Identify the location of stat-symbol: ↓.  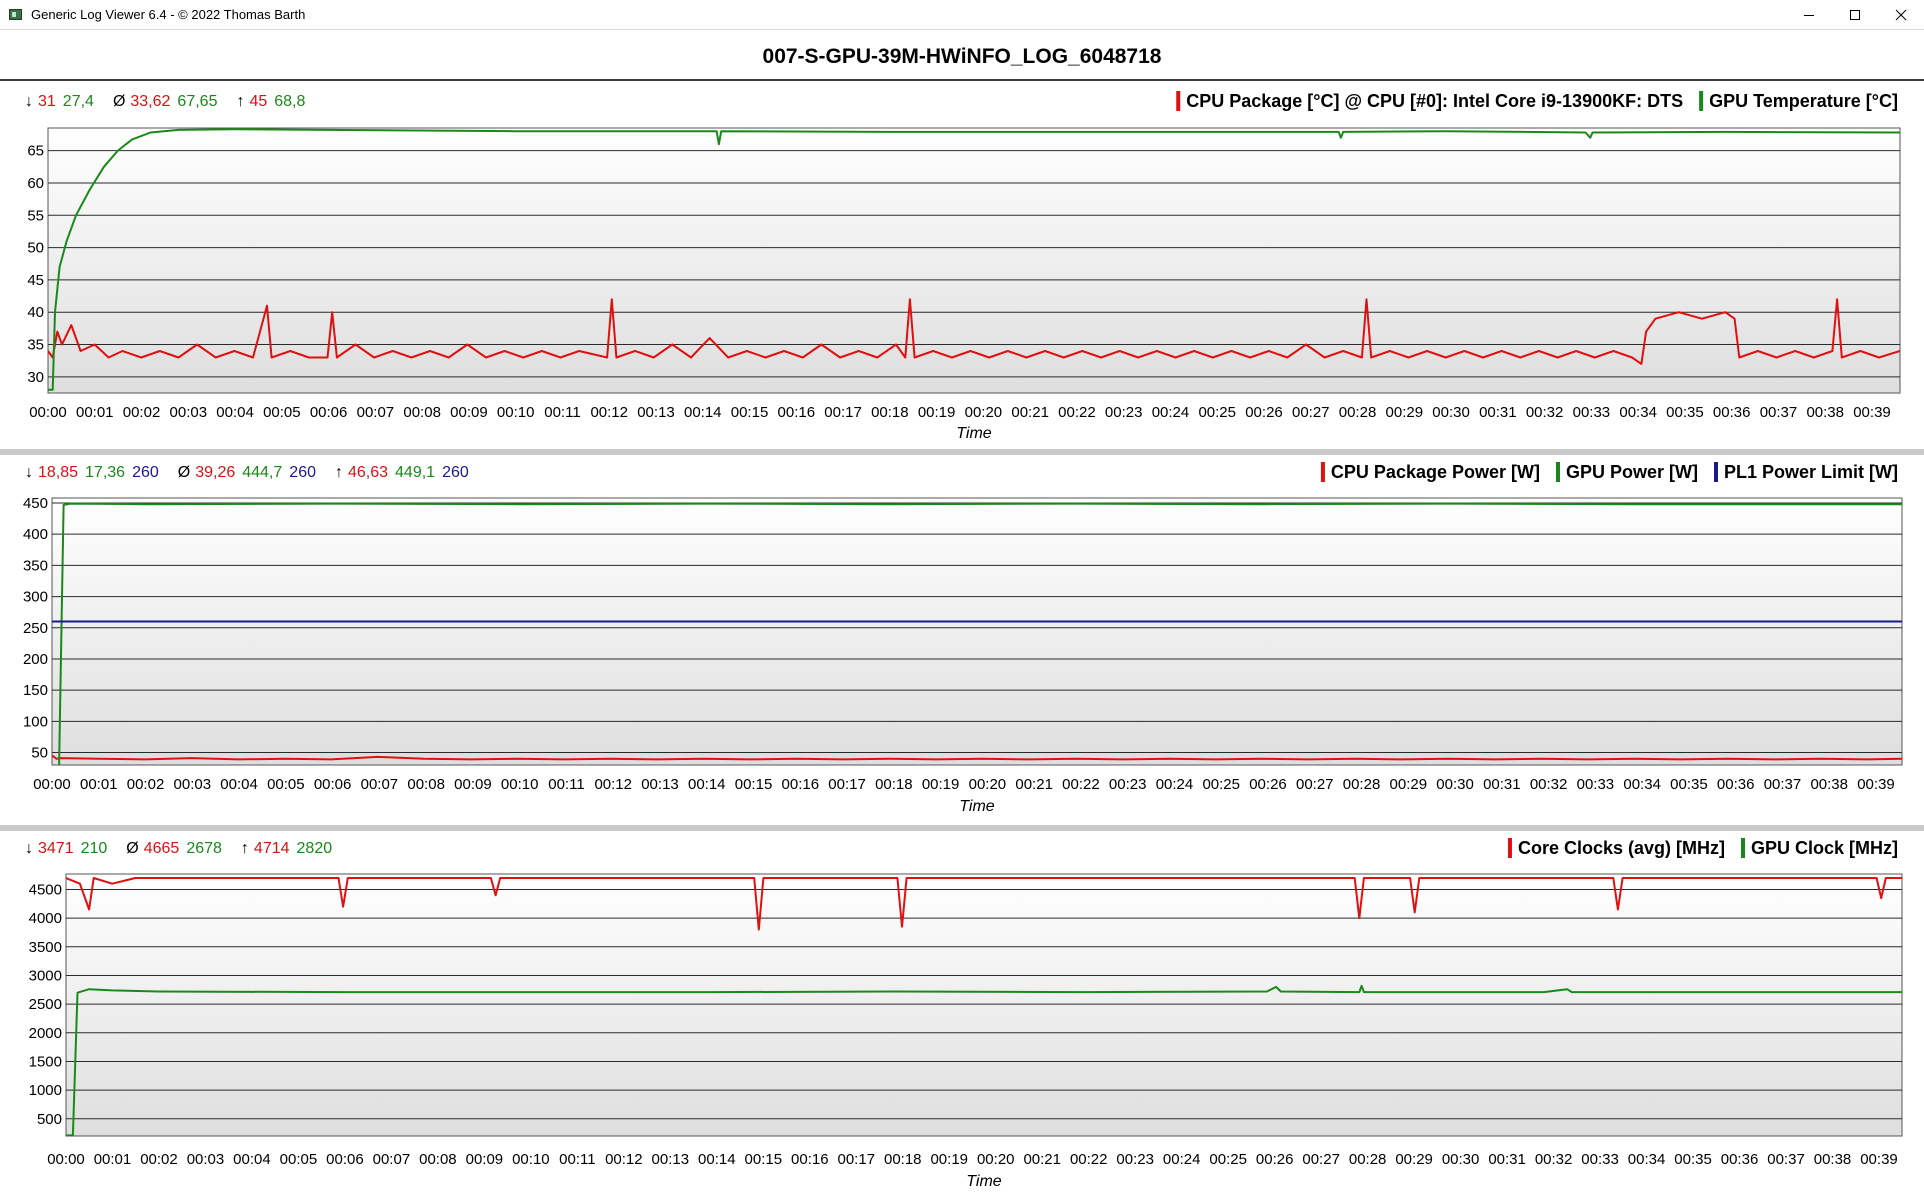
(29, 472).